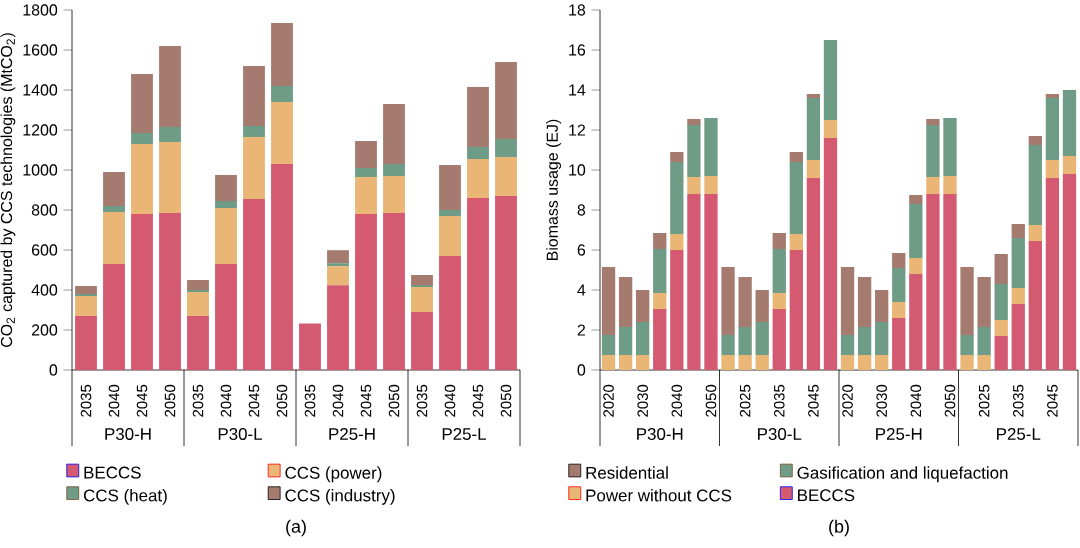 The image size is (1080, 548). Describe the element at coordinates (333, 474) in the screenshot. I see `legend-label: CCS (power)` at that location.